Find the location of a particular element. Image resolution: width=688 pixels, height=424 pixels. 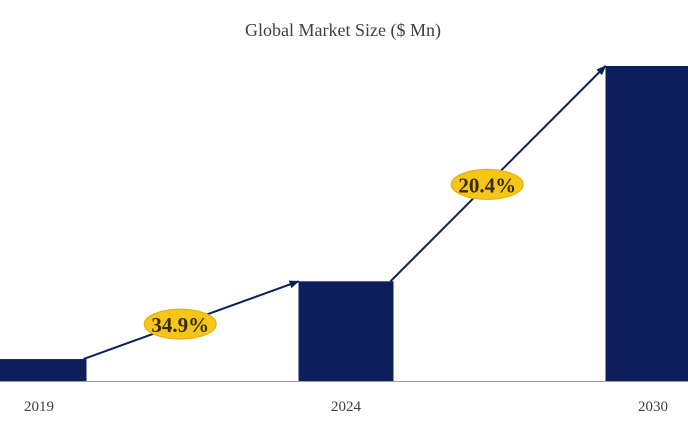

cagr-badge-2024-2030: 20.4% is located at coordinates (487, 184).